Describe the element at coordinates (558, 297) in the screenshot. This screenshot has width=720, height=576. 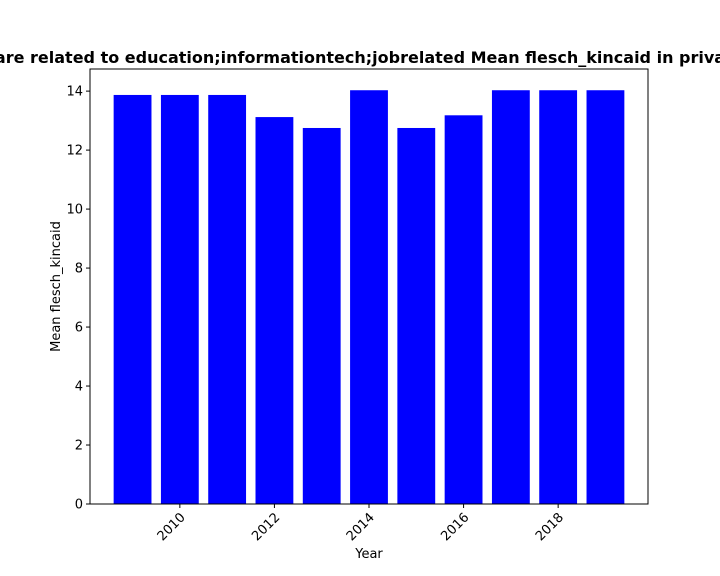
I see `bar-2018` at that location.